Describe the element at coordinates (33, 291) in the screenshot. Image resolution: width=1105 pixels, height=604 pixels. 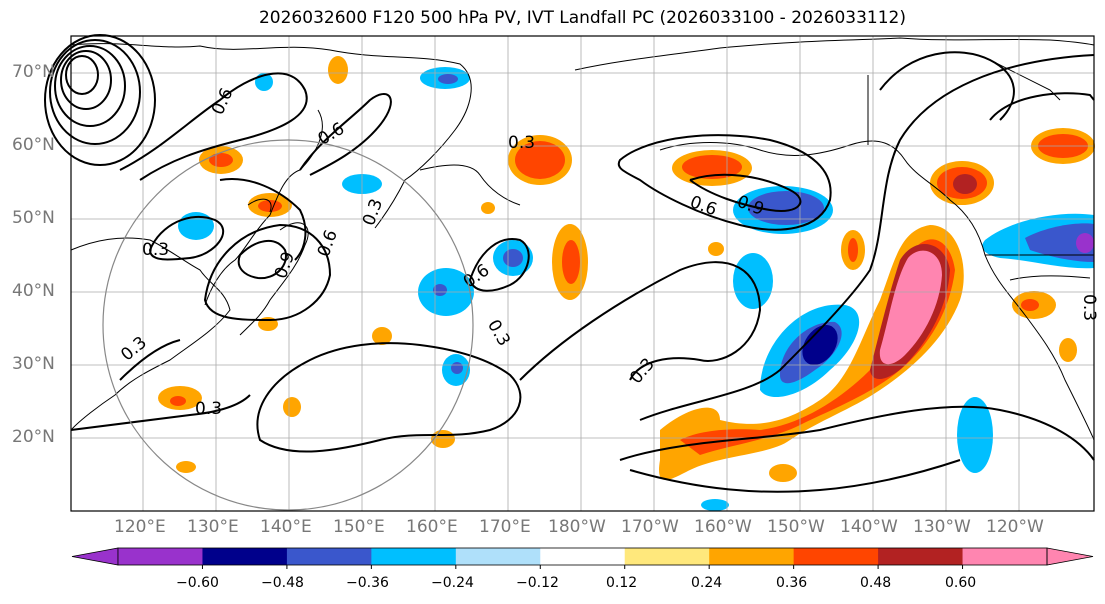
I see `lat-label: 40°N` at that location.